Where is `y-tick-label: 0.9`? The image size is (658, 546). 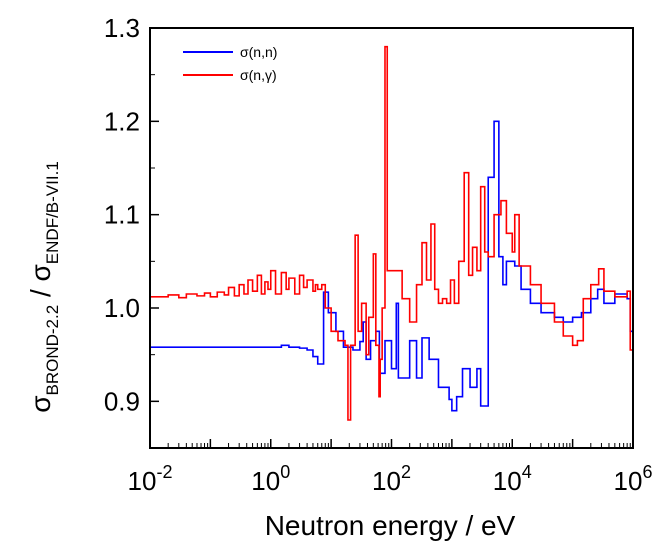 y-tick-label: 0.9 is located at coordinates (122, 401).